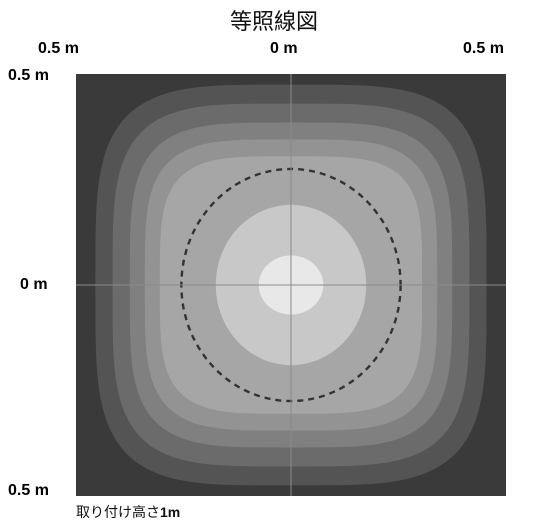  I want to click on x-tick-label-left: 0.5 m, so click(58, 48).